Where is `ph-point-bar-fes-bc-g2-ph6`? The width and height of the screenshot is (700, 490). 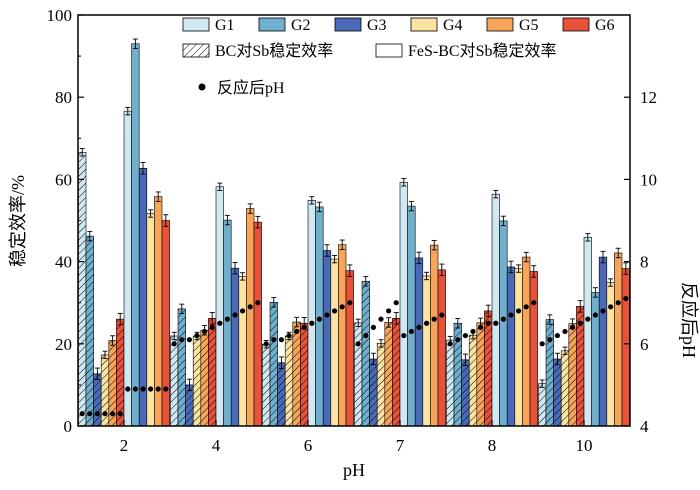
ph-point-bar-fes-bc-g2-ph6 is located at coordinates (319, 319).